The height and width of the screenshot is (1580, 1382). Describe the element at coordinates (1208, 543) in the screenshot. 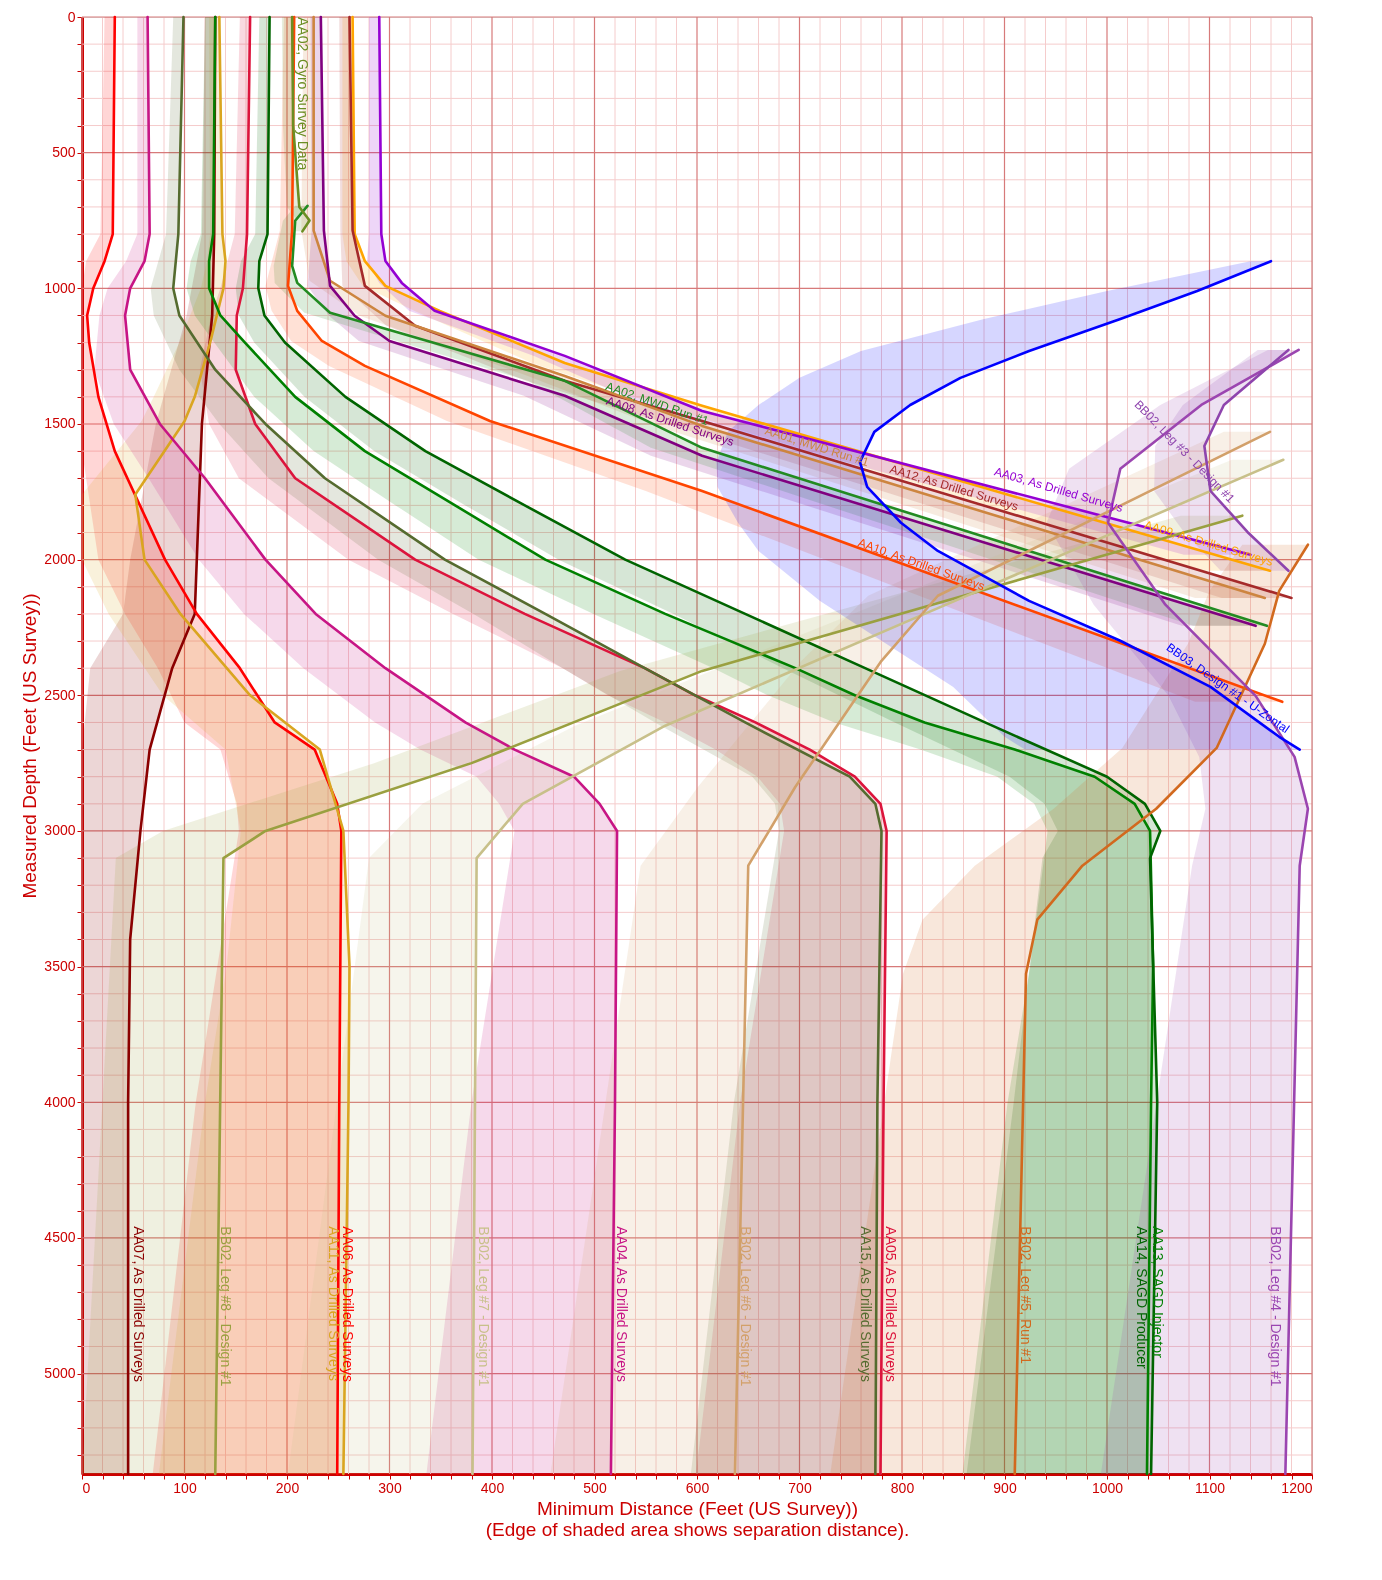

I see `text: AA09, As Drilled Surveys` at that location.